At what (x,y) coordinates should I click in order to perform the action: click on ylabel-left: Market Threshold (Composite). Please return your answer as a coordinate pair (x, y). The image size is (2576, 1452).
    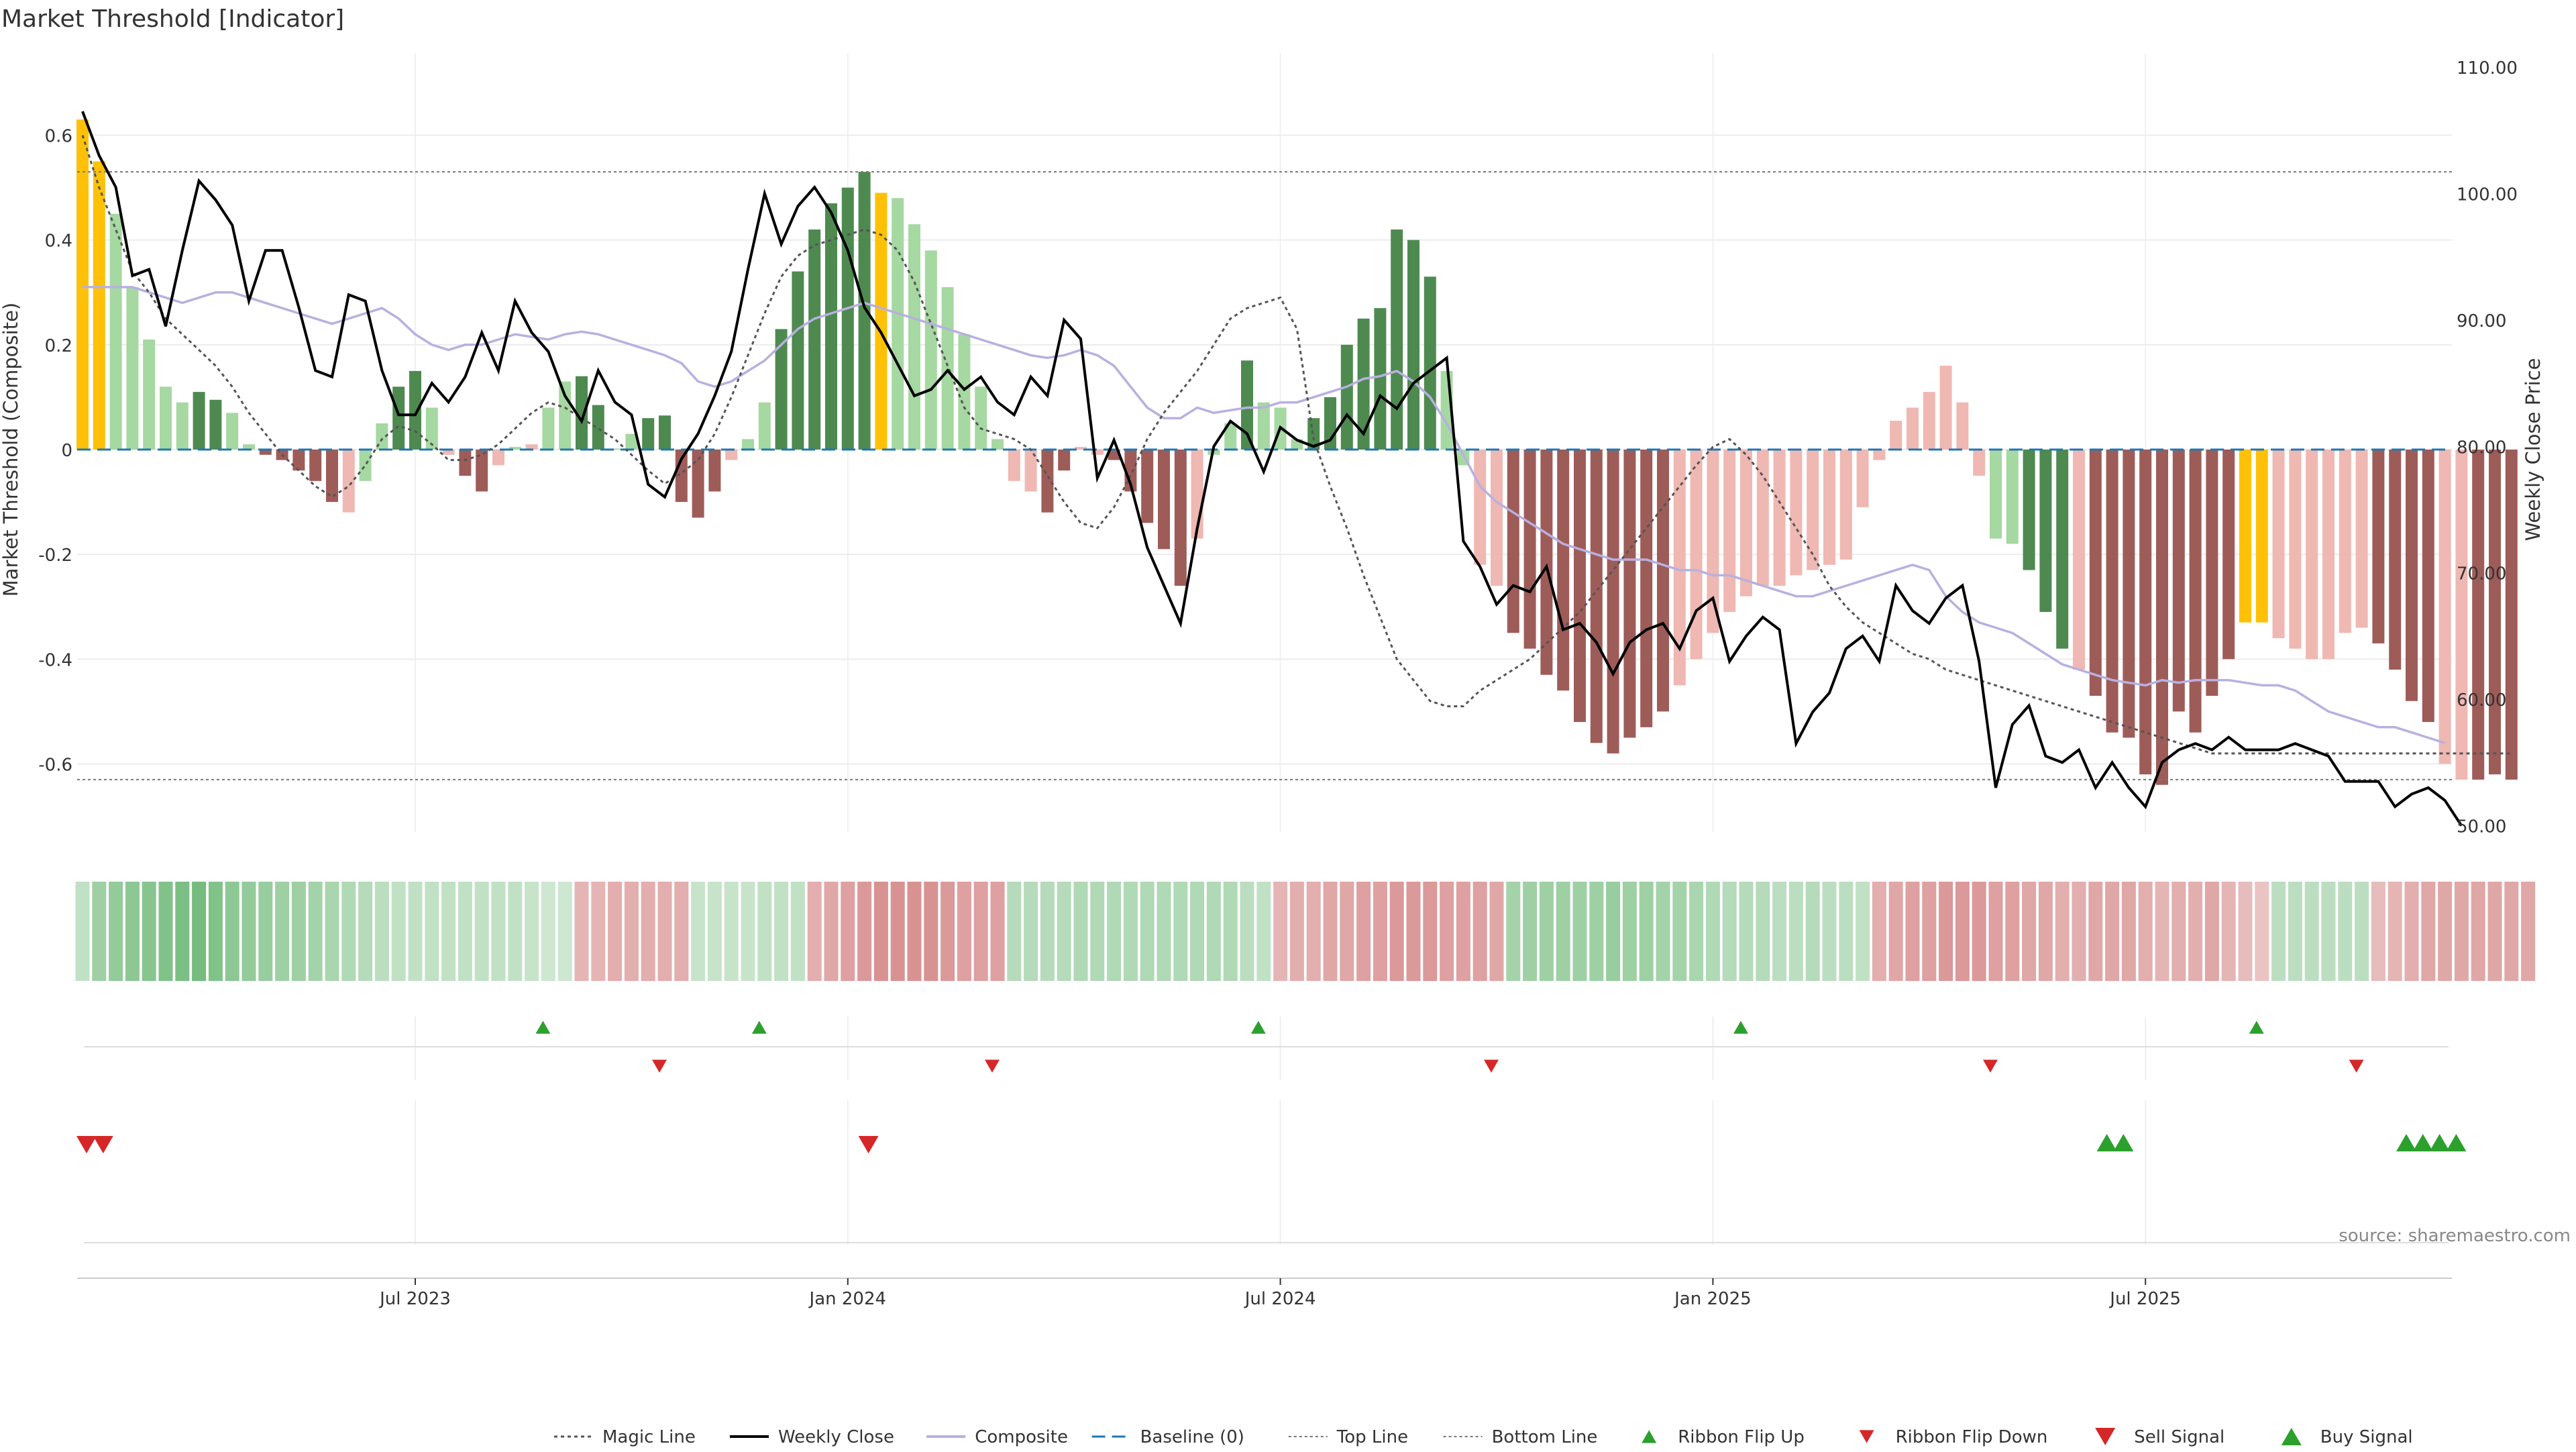
    Looking at the image, I should click on (11, 450).